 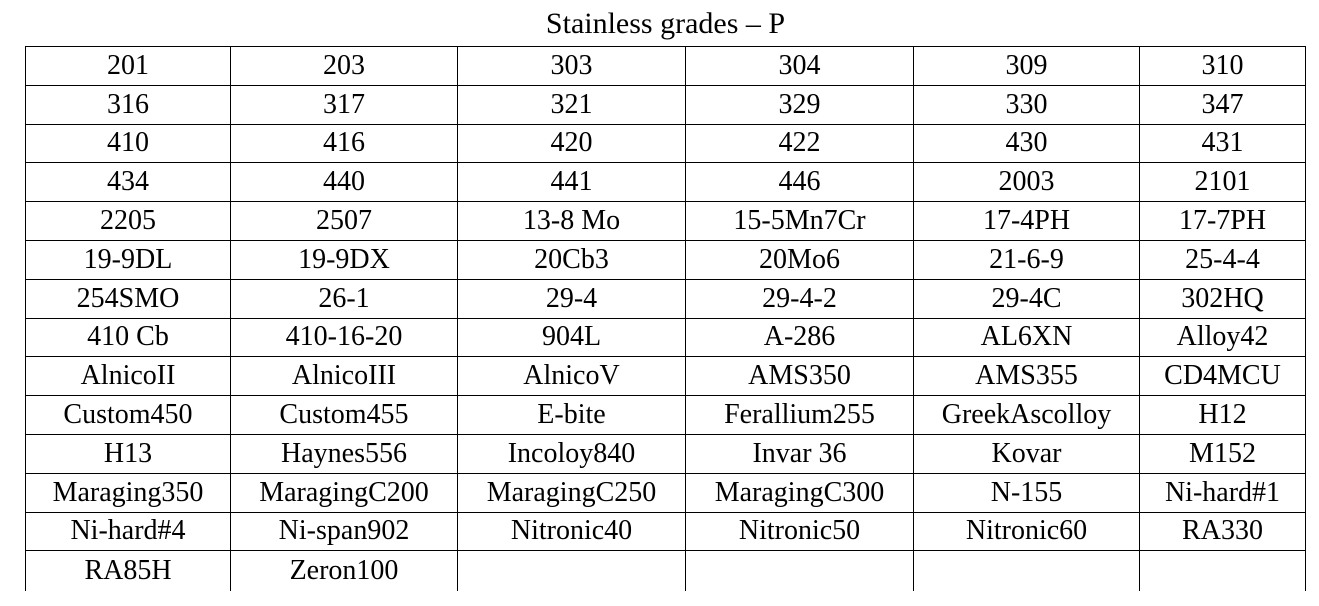 I want to click on table-cell: 446, so click(x=799, y=182).